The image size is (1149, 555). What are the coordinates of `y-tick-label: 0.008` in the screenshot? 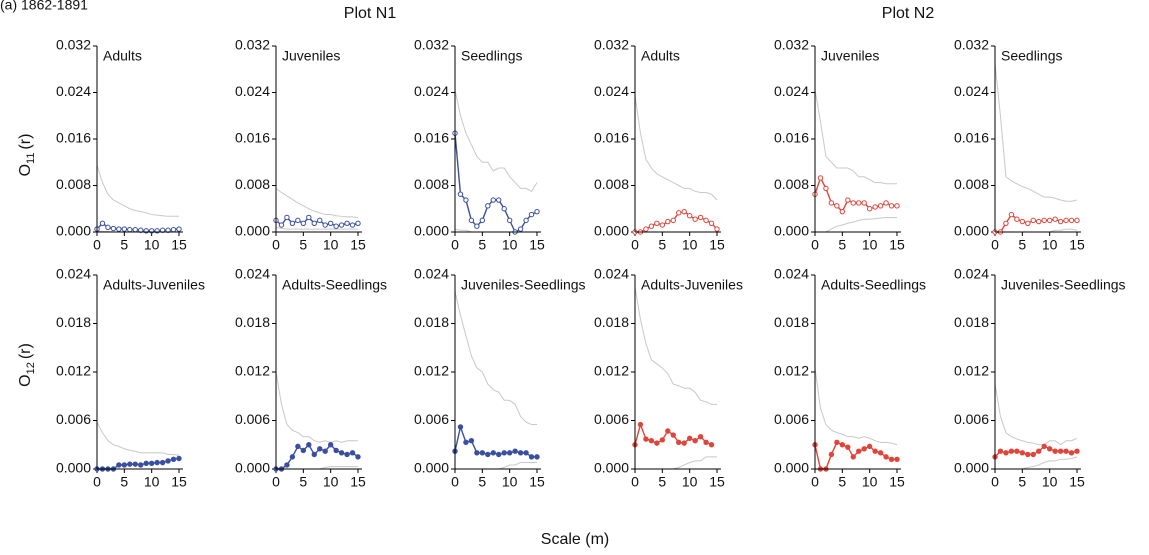 It's located at (791, 184).